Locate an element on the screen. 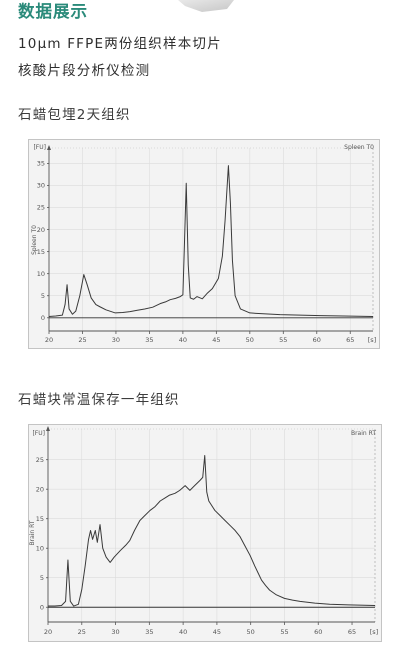 This screenshot has height=668, width=405. chart-2-caption: 石蜡块常温保存一年组织 is located at coordinates (99, 400).